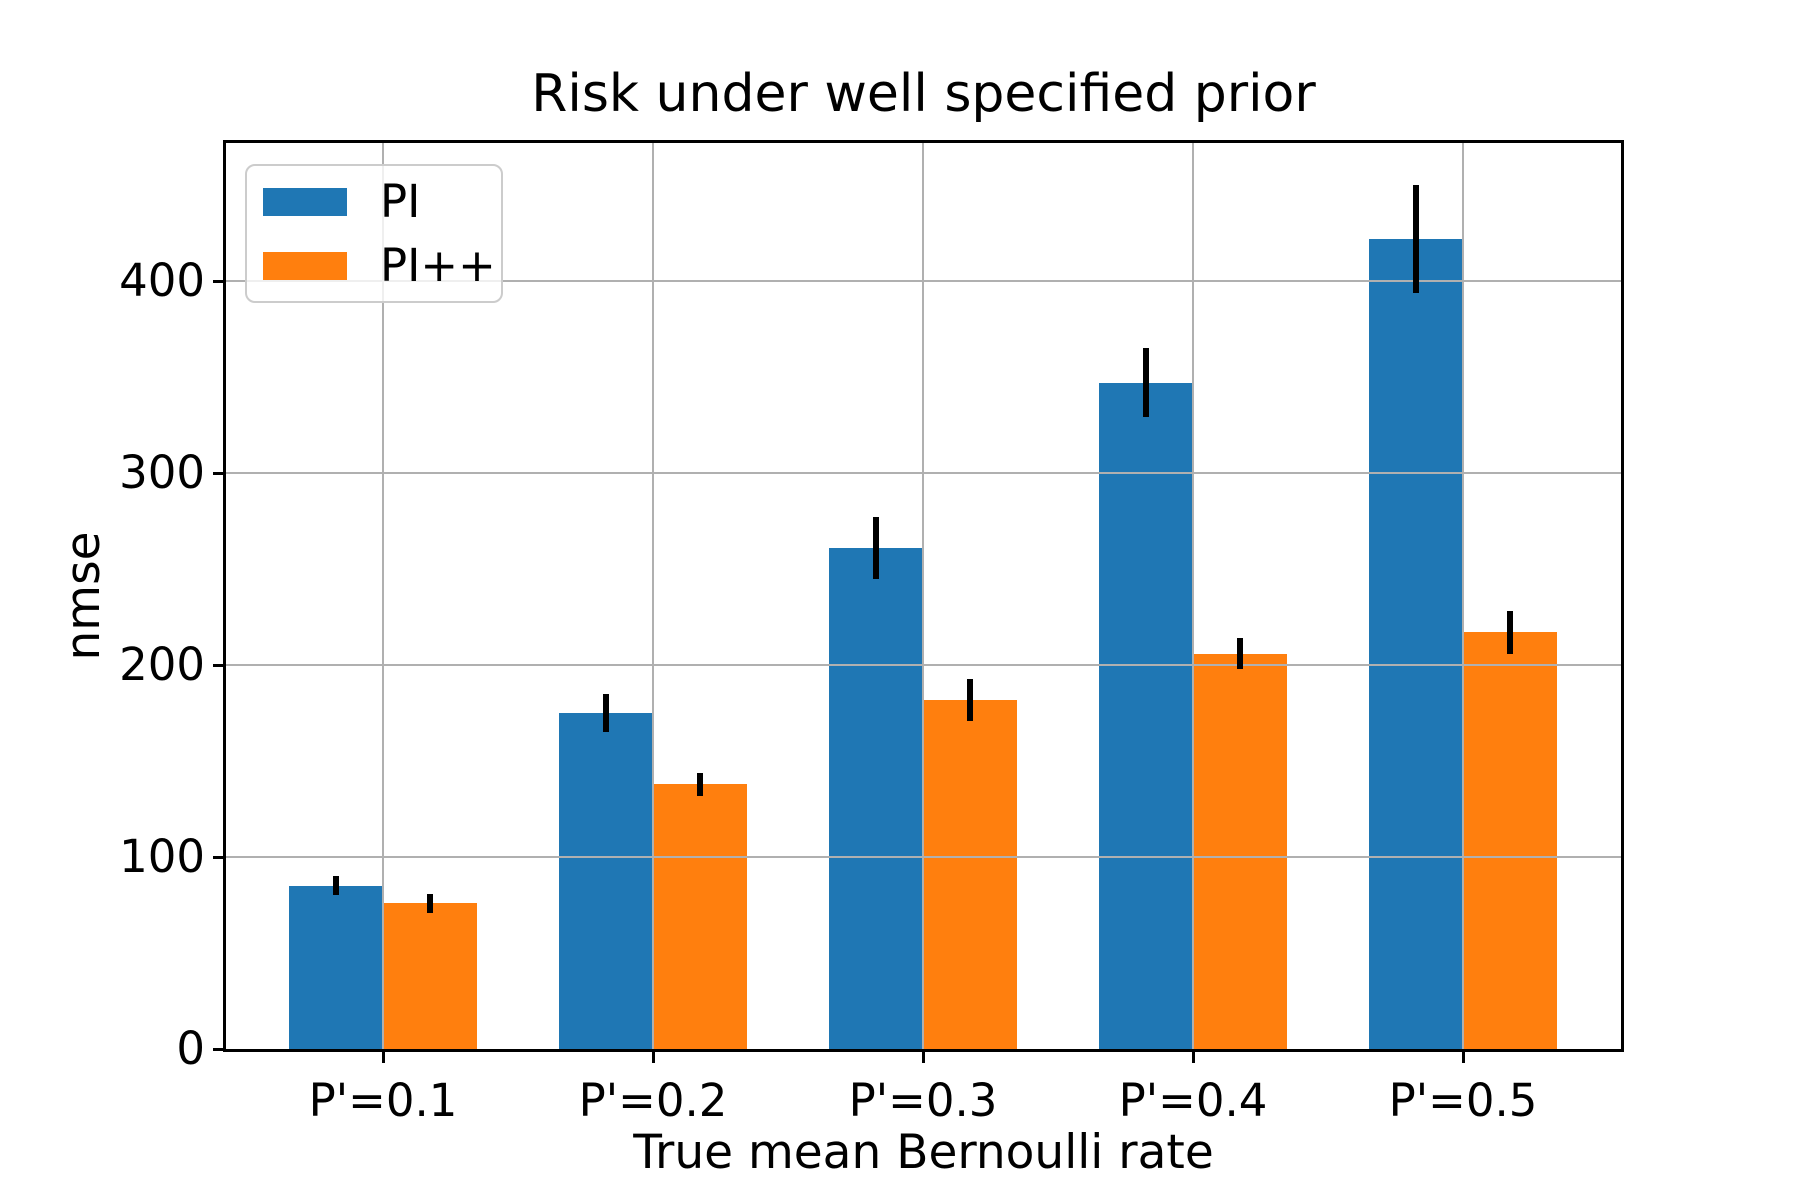 This screenshot has width=1800, height=1200. I want to click on y-tick-label-0: 0, so click(190, 1048).